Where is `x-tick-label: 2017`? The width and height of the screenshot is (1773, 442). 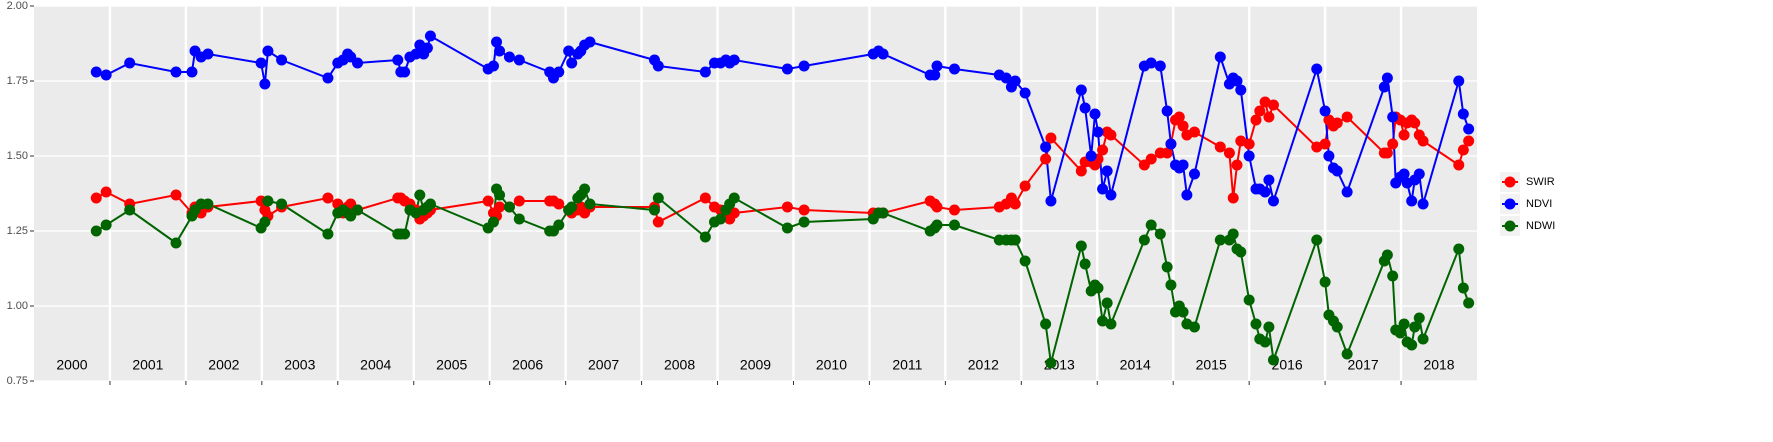
x-tick-label: 2017 is located at coordinates (1363, 365).